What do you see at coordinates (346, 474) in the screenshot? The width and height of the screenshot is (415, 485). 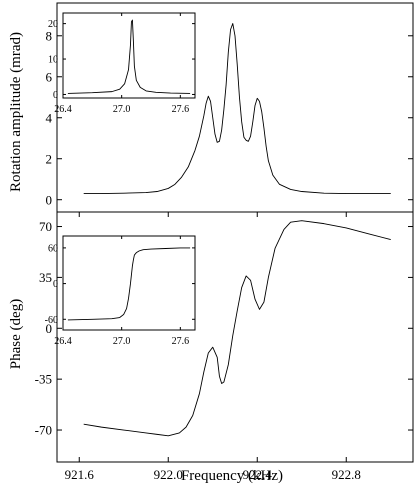 I see `bottom-x-tick-label: 922.8` at bounding box center [346, 474].